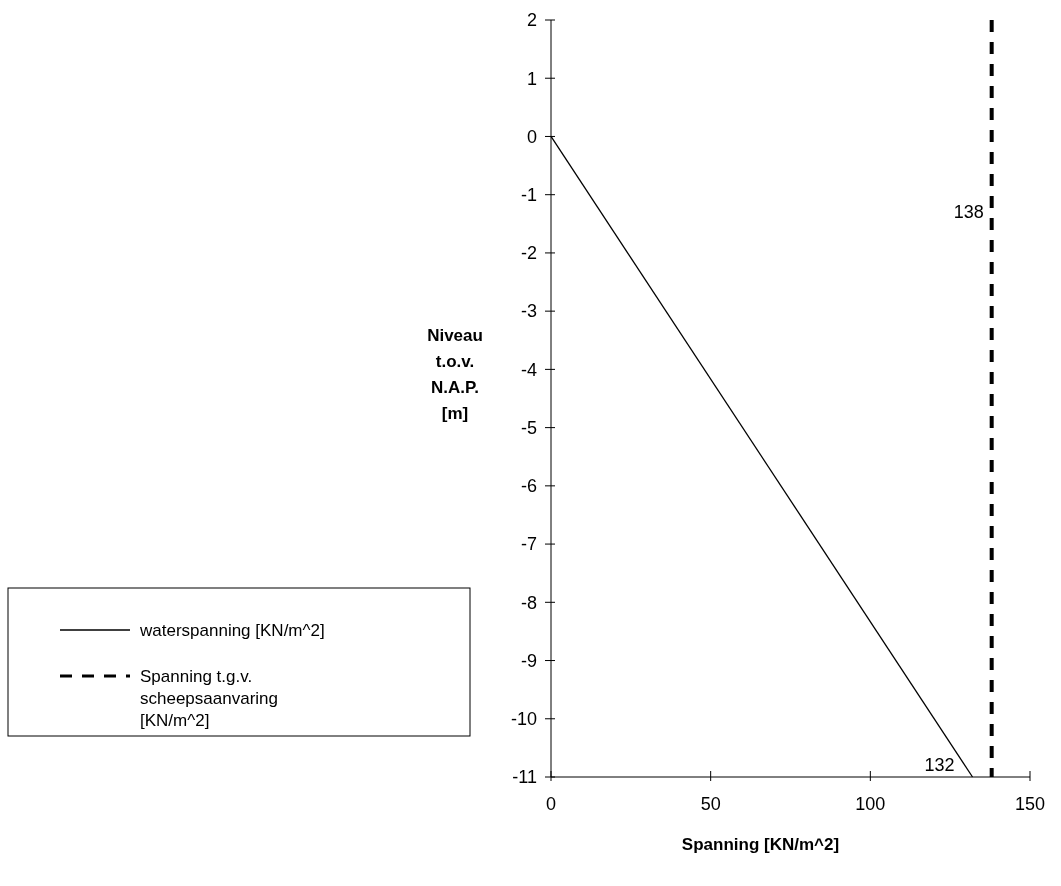 This screenshot has width=1061, height=886. I want to click on x-tick-label: 100, so click(870, 804).